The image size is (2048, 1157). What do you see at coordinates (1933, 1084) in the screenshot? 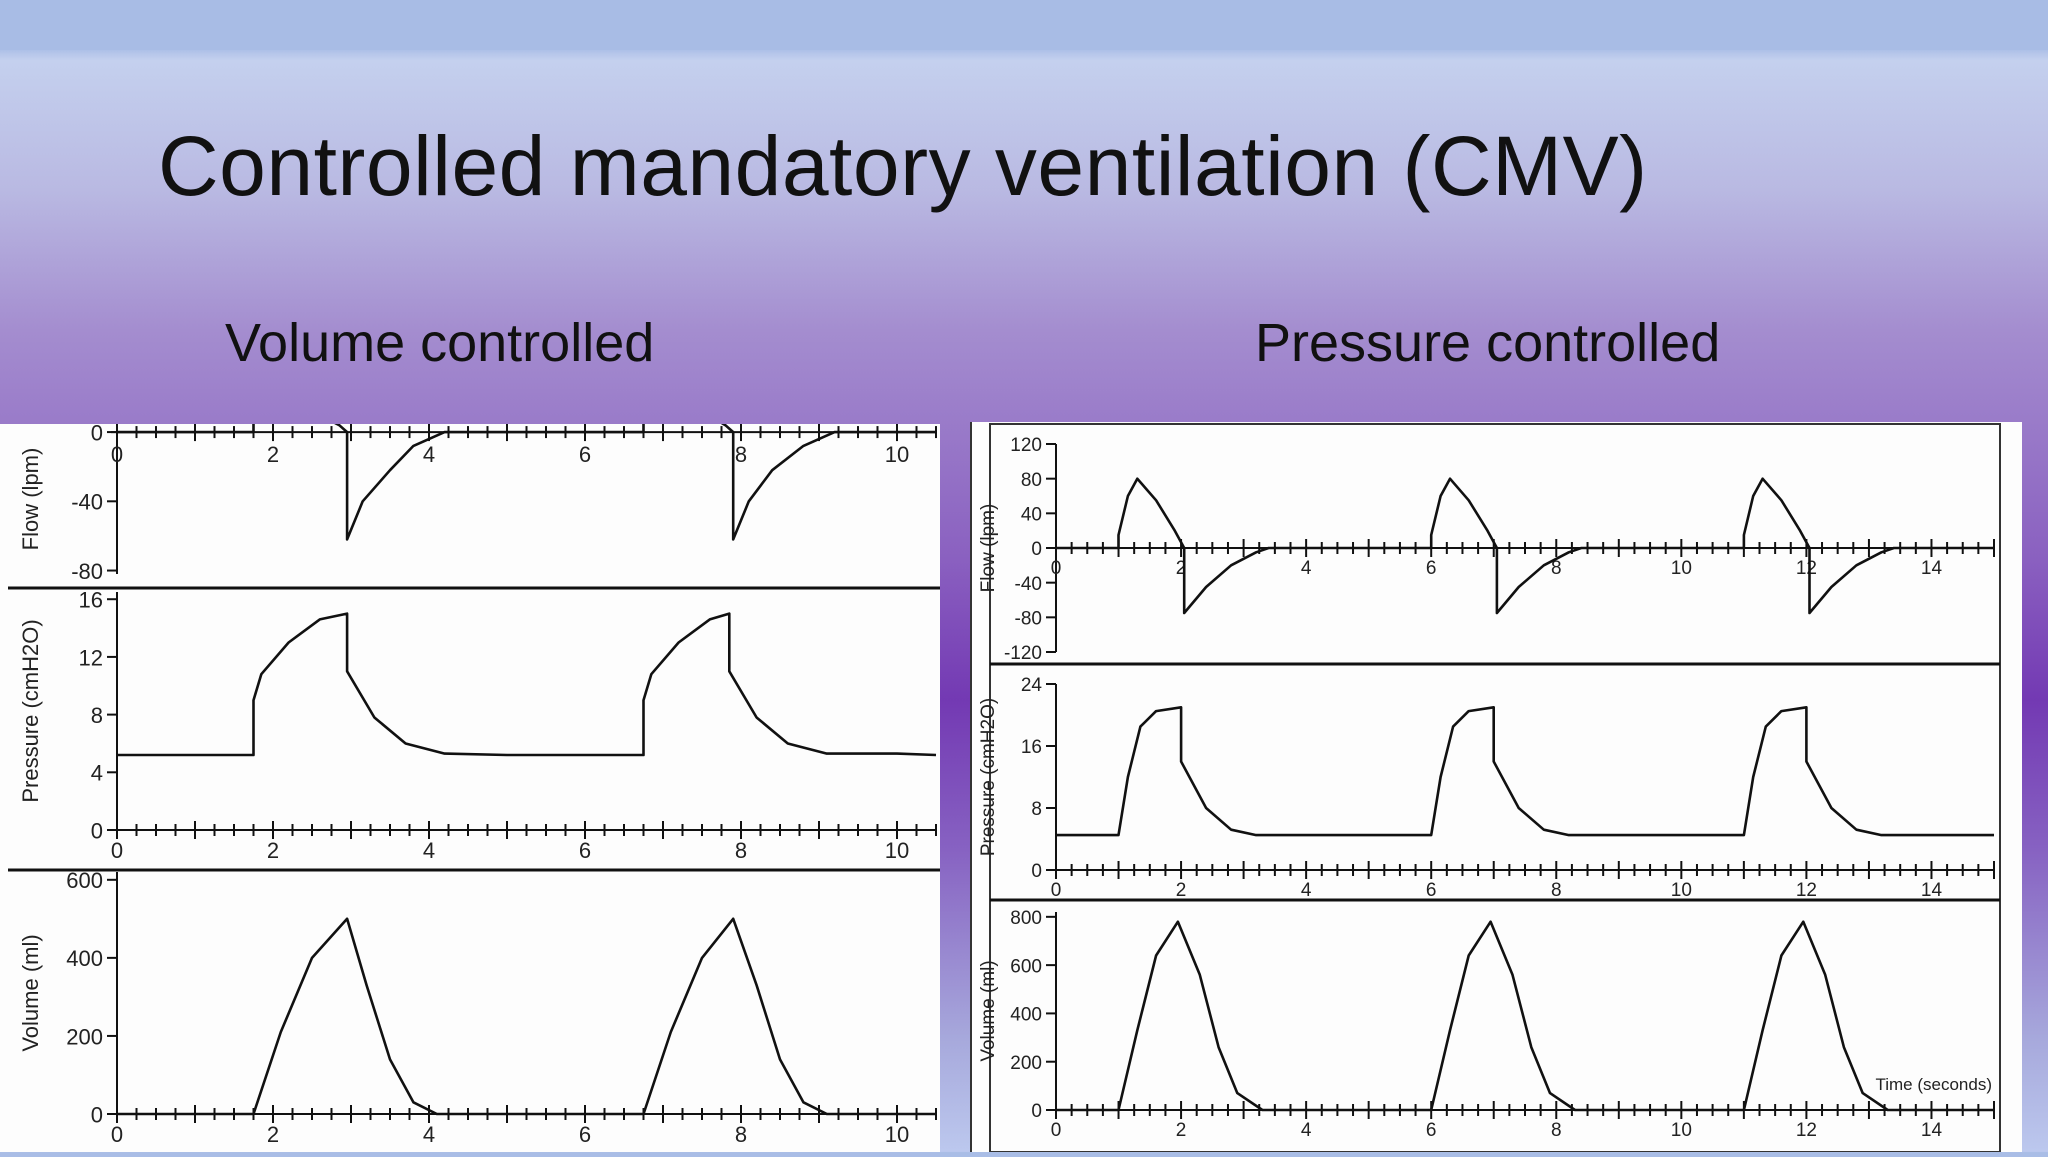
I see `time-axis-annotation: Time (seconds)` at bounding box center [1933, 1084].